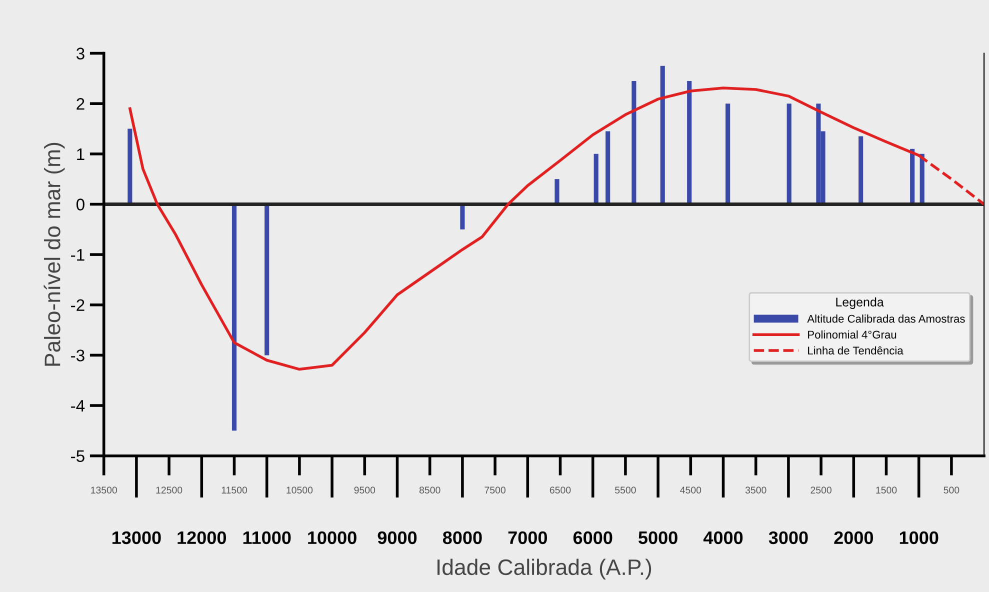  What do you see at coordinates (952, 490) in the screenshot?
I see `x2-tick-label: 500` at bounding box center [952, 490].